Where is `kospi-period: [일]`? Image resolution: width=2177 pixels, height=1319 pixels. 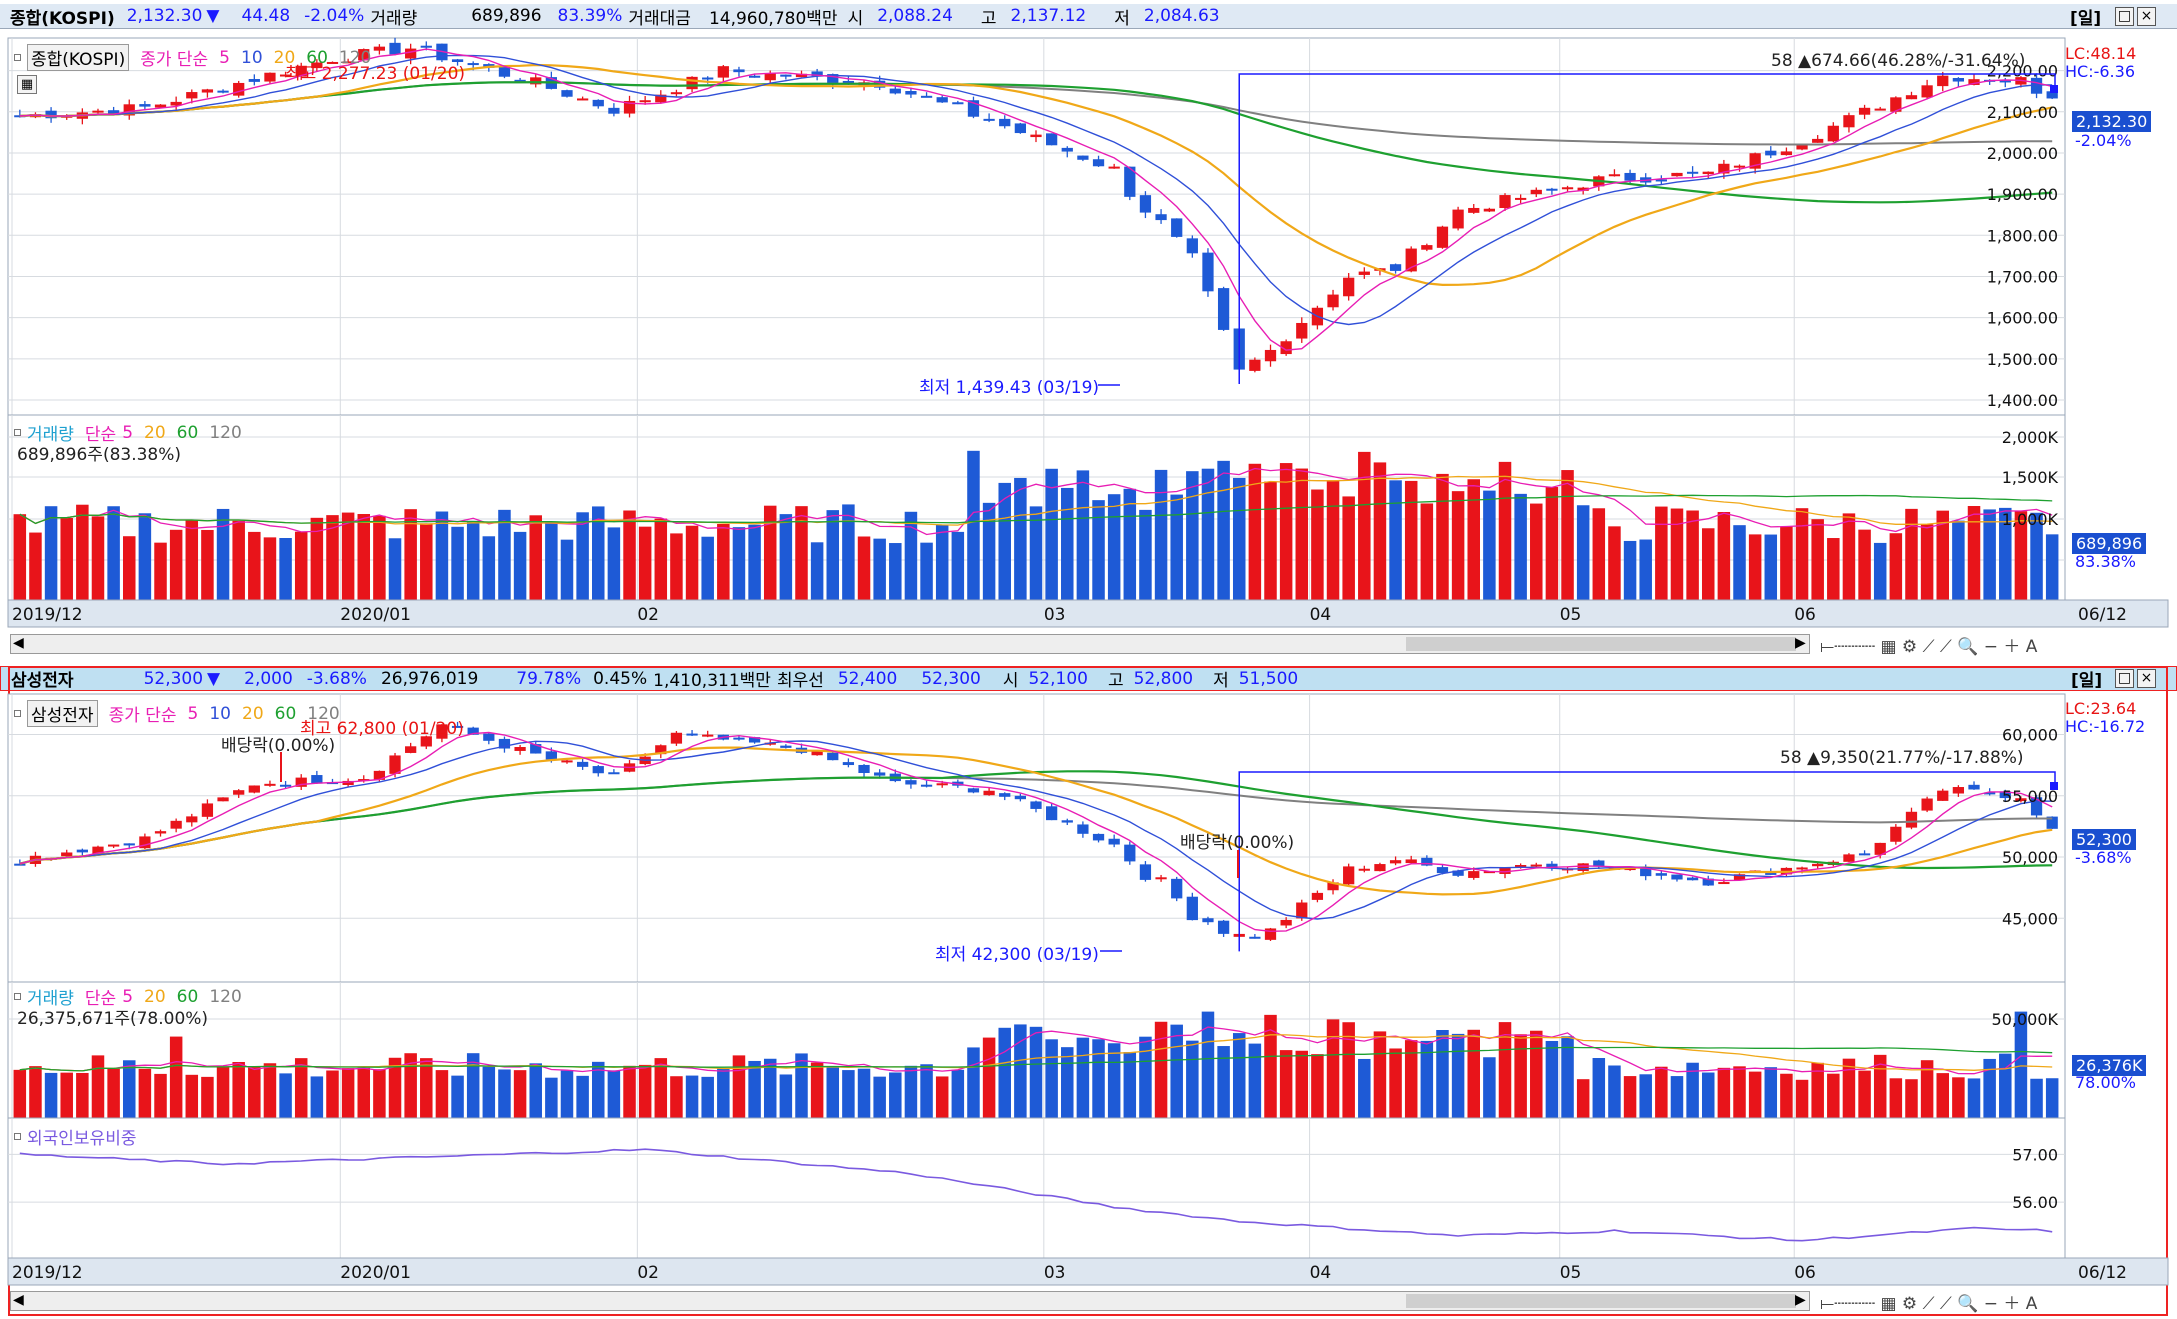 kospi-period: [일] is located at coordinates (2086, 18).